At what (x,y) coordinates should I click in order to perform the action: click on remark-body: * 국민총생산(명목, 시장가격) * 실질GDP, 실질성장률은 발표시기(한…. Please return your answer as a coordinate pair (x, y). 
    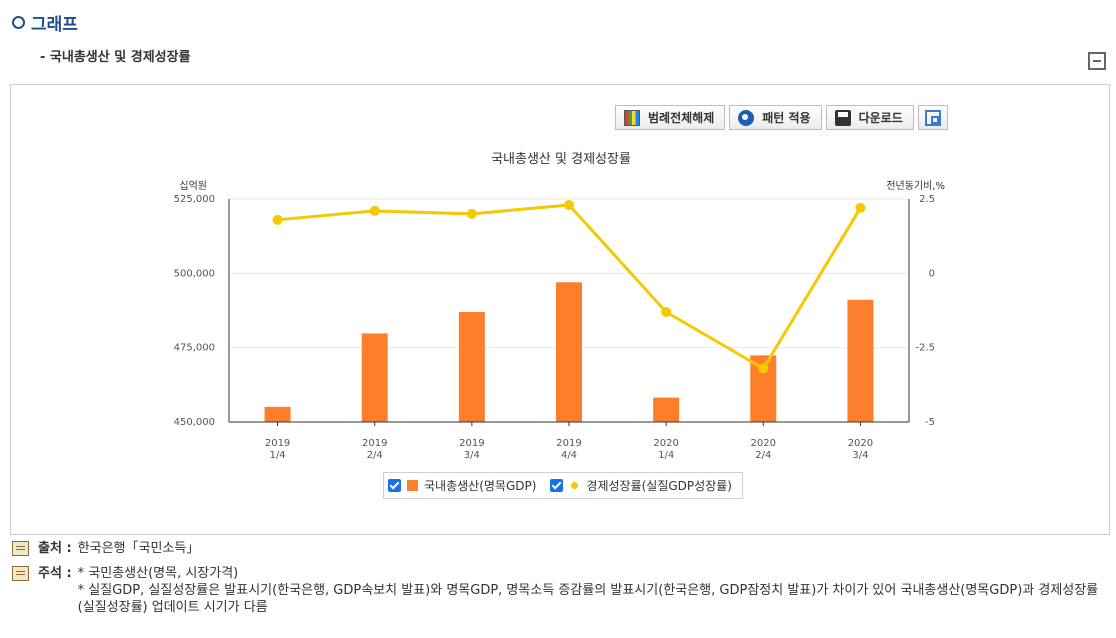
    Looking at the image, I should click on (590, 590).